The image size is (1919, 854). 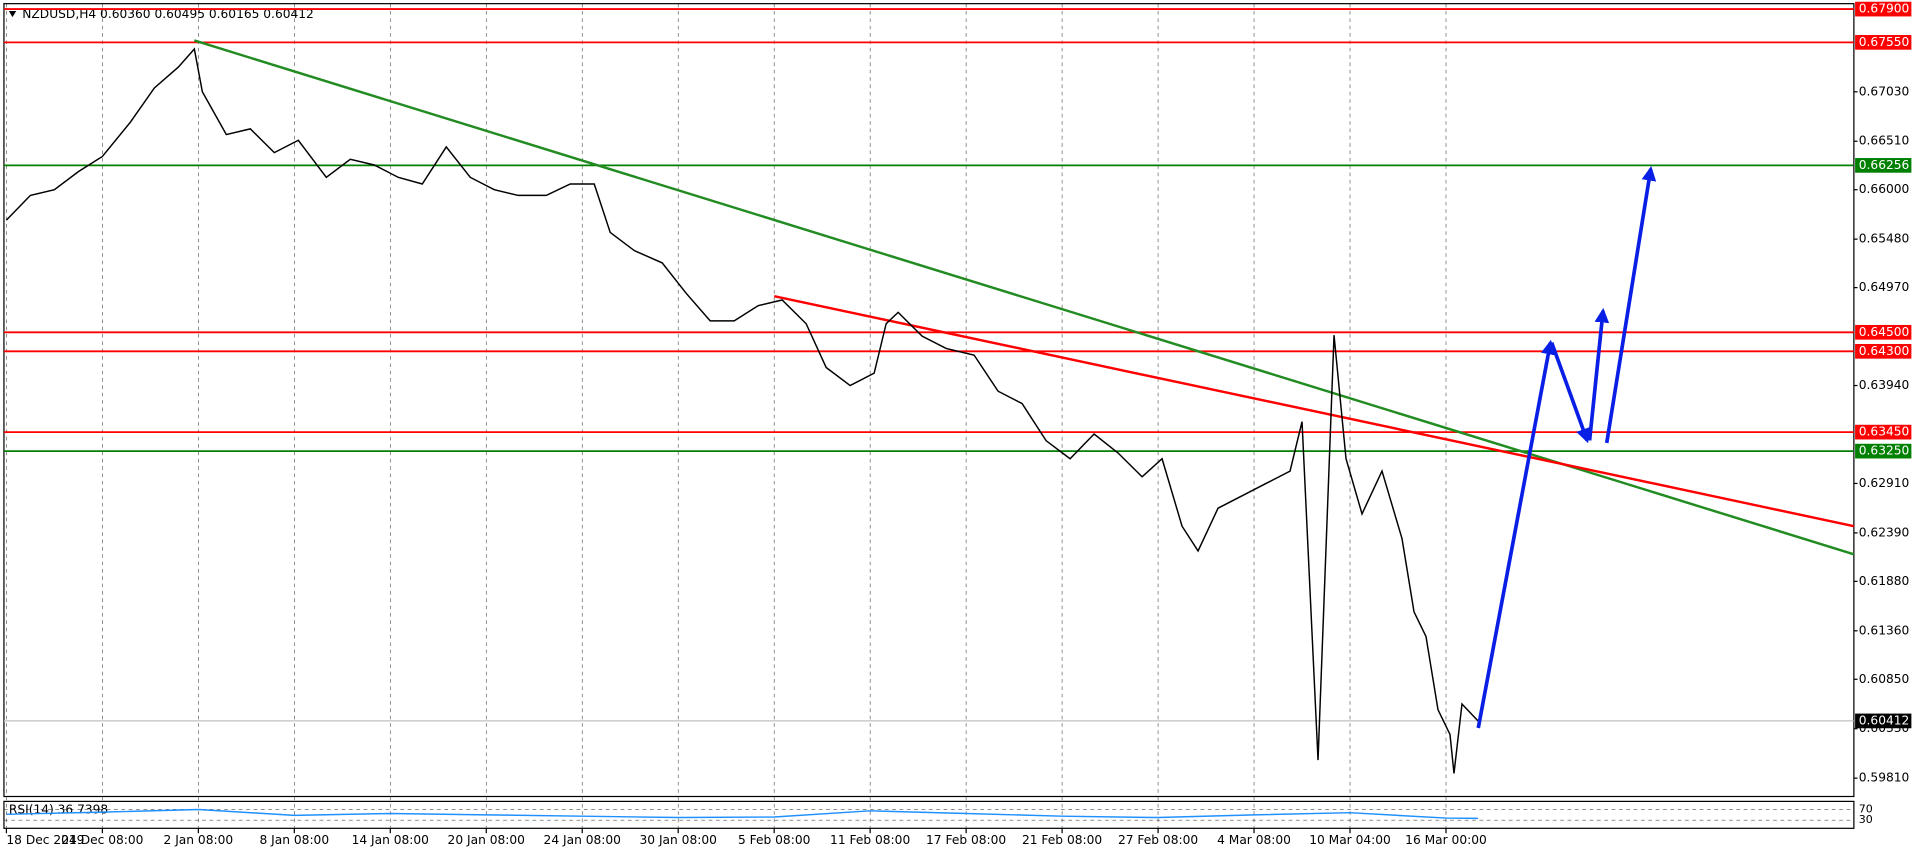 I want to click on x-tick-label: 10 Mar 04:00, so click(x=1350, y=840).